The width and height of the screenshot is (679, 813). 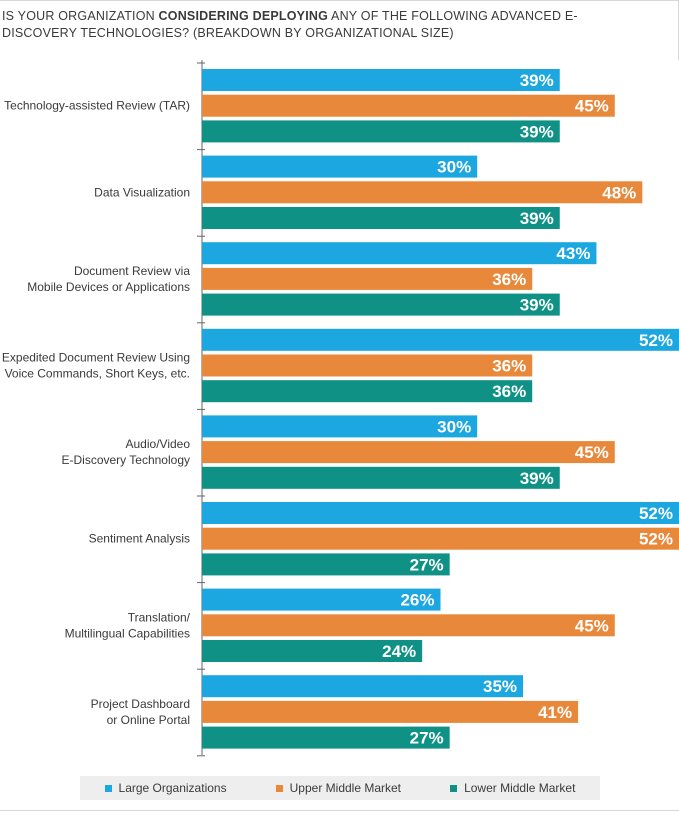 What do you see at coordinates (500, 686) in the screenshot?
I see `data-label: 35%` at bounding box center [500, 686].